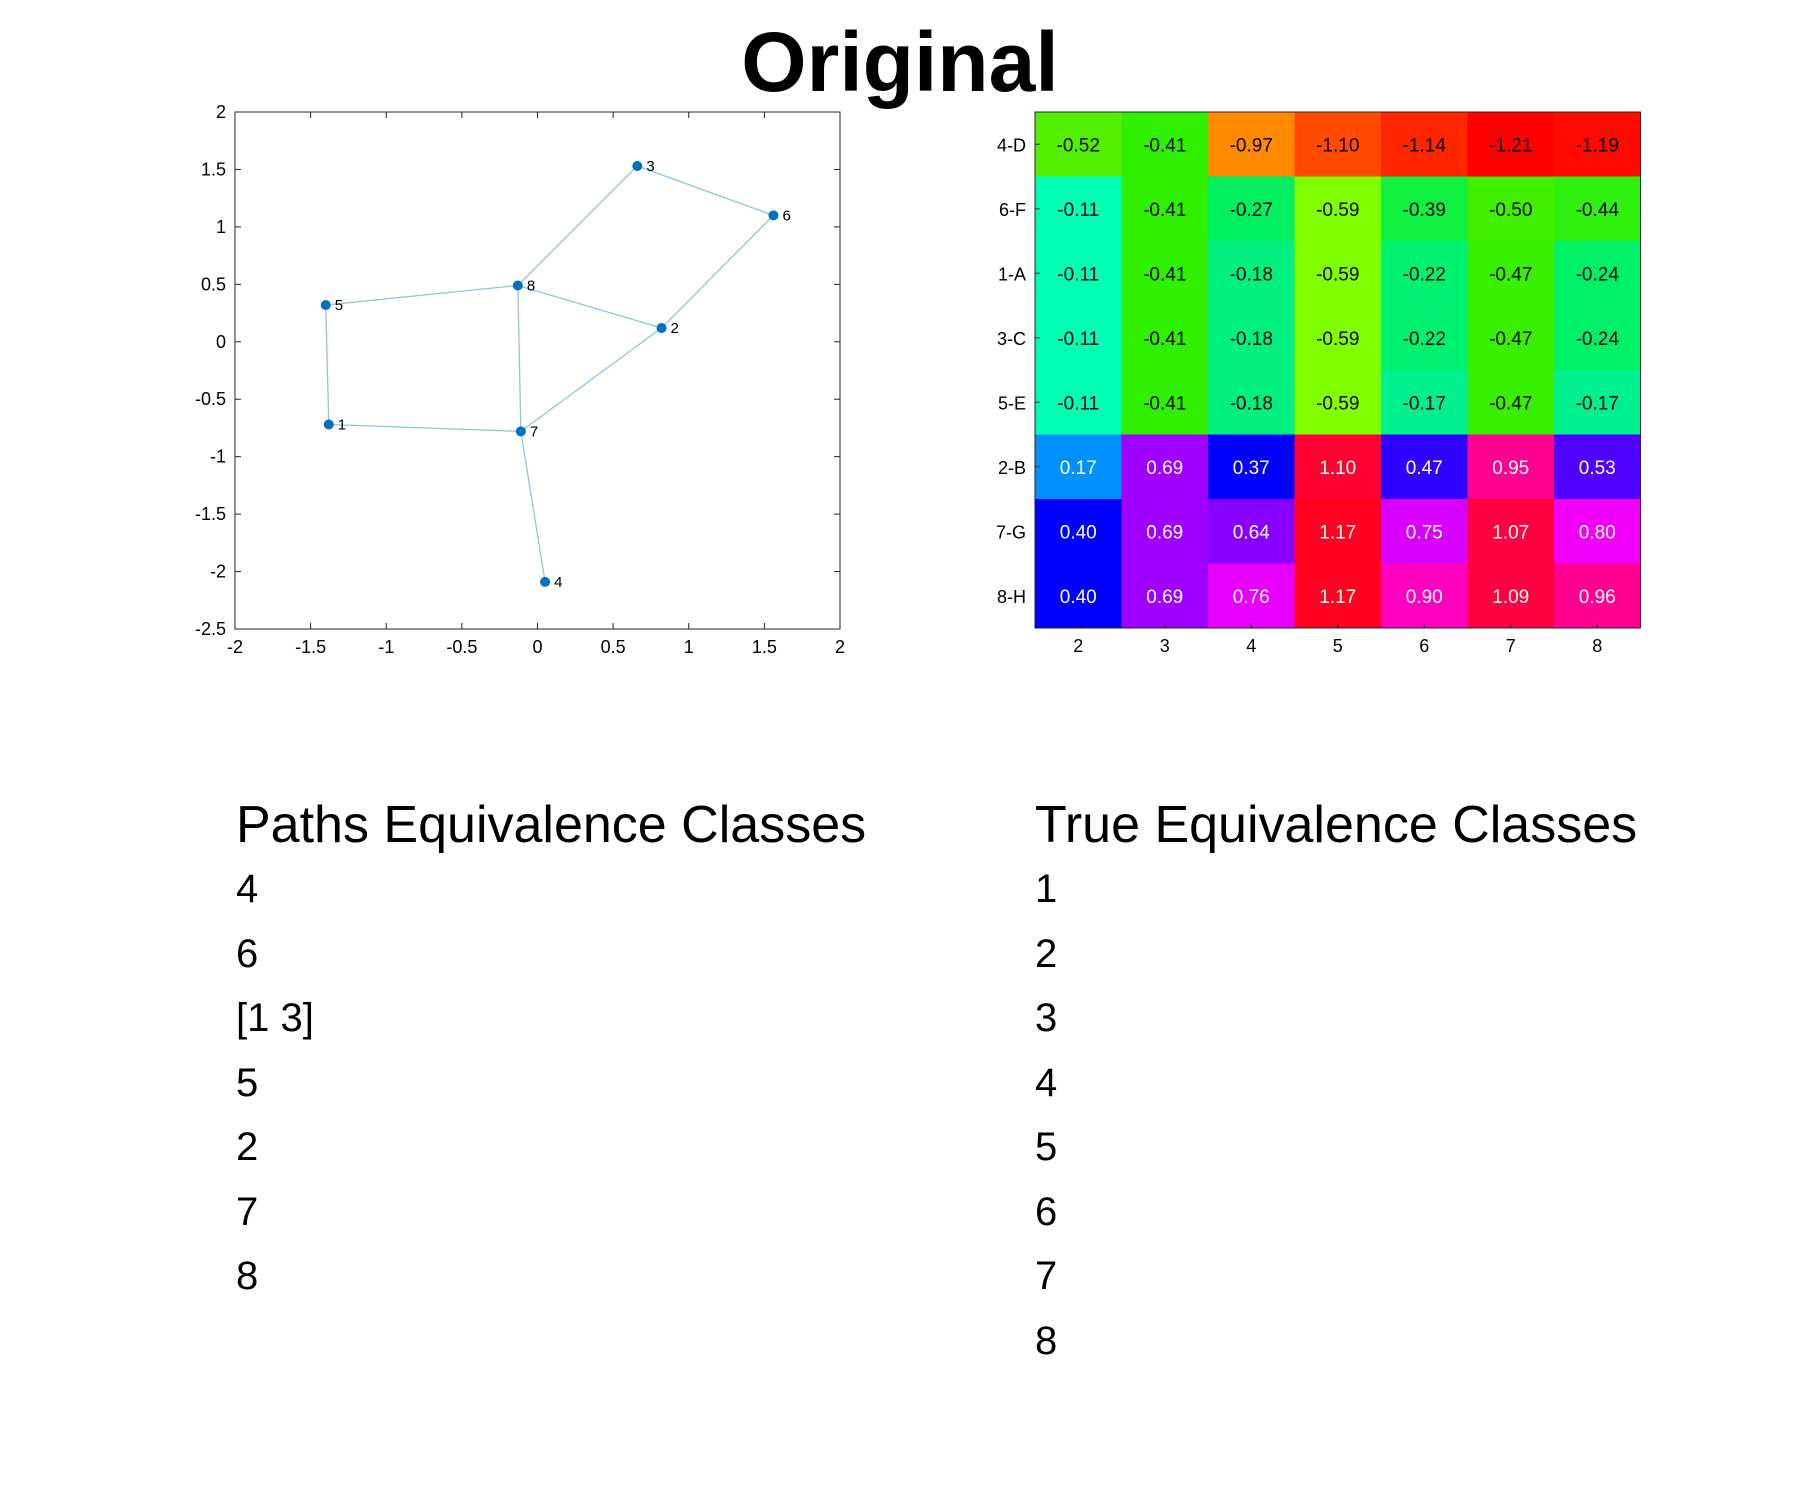 The width and height of the screenshot is (1800, 1500). Describe the element at coordinates (461, 647) in the screenshot. I see `x-tick-label: -0.5` at that location.